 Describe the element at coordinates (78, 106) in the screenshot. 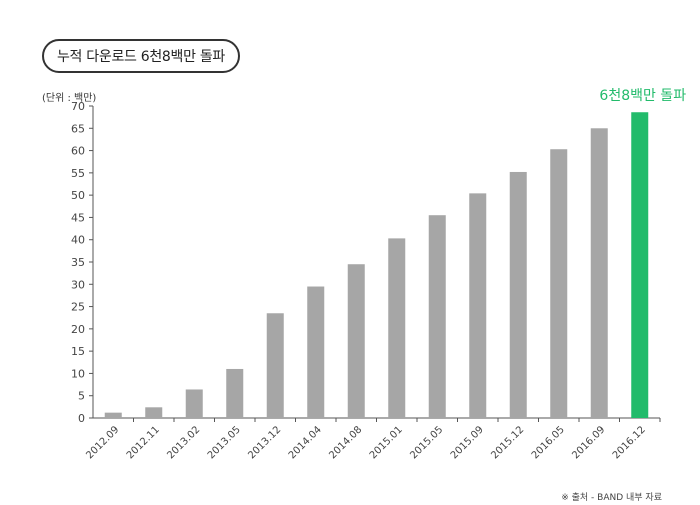

I see `y-tick-label: 70` at that location.